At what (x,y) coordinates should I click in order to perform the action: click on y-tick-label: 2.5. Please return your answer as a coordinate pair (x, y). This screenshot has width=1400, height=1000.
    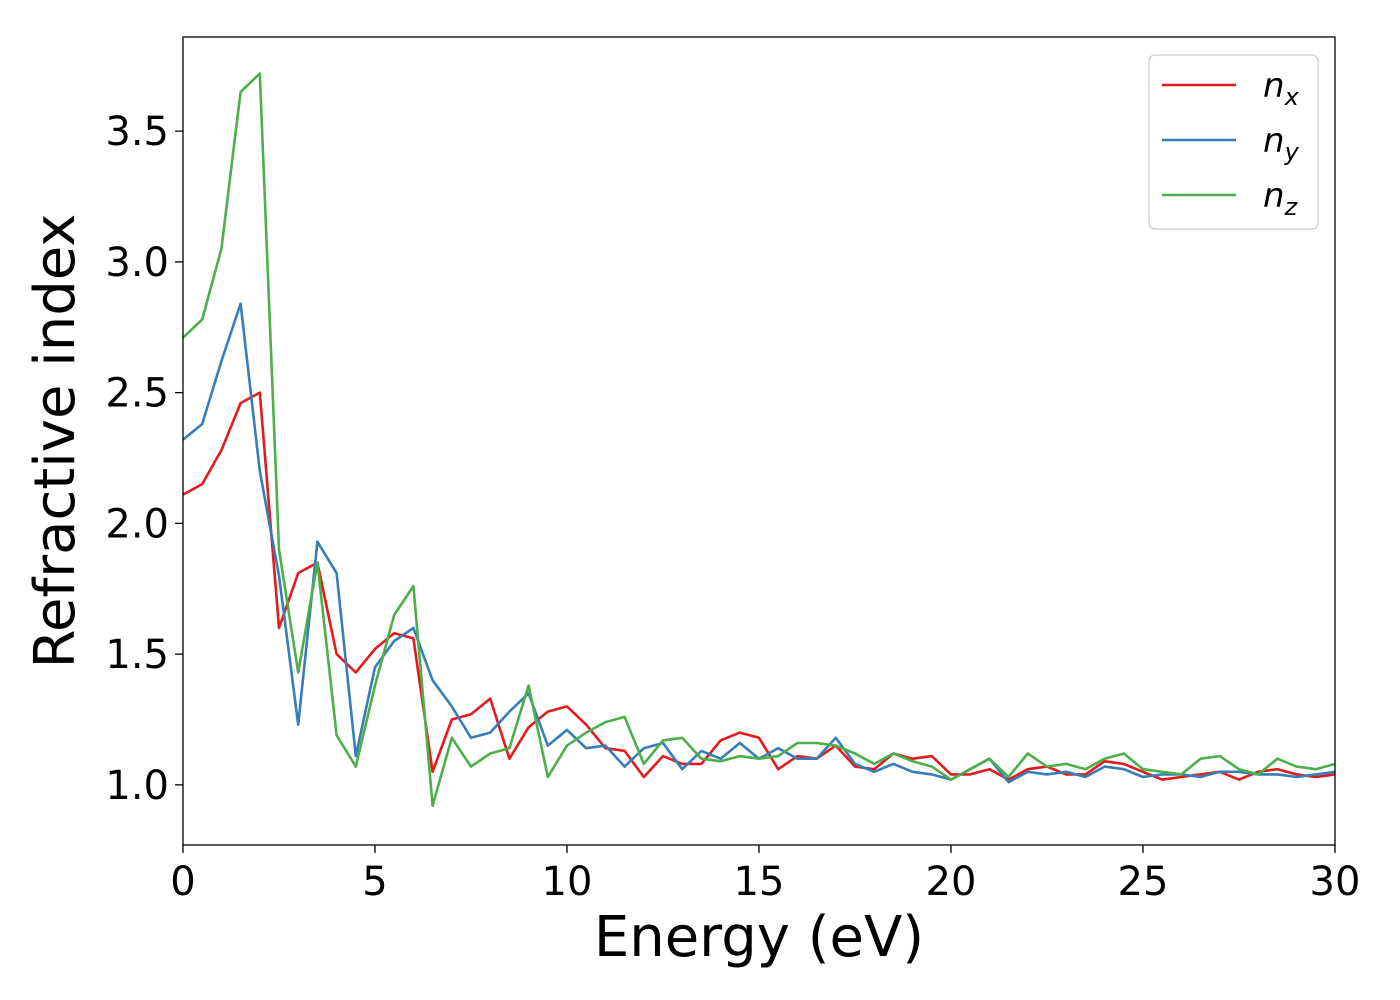
    Looking at the image, I should click on (137, 394).